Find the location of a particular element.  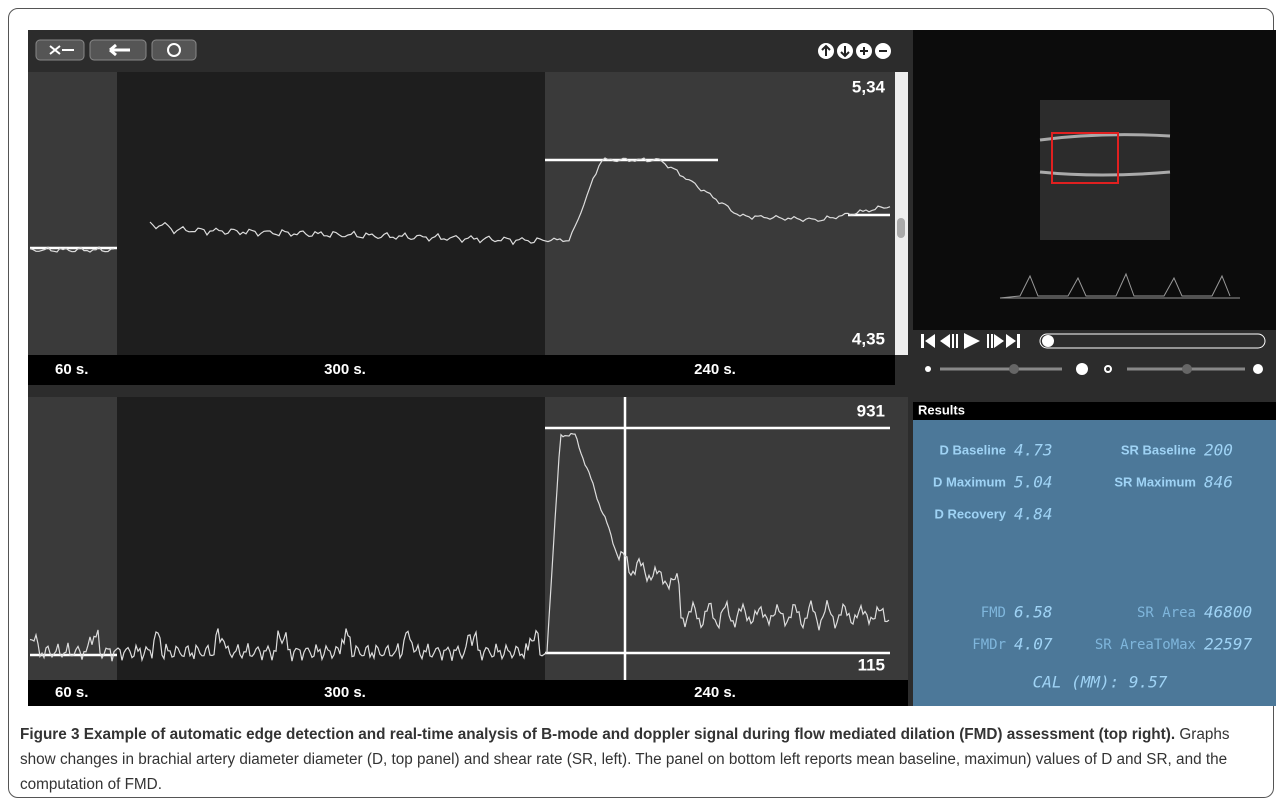

scrollbar is located at coordinates (901, 213).